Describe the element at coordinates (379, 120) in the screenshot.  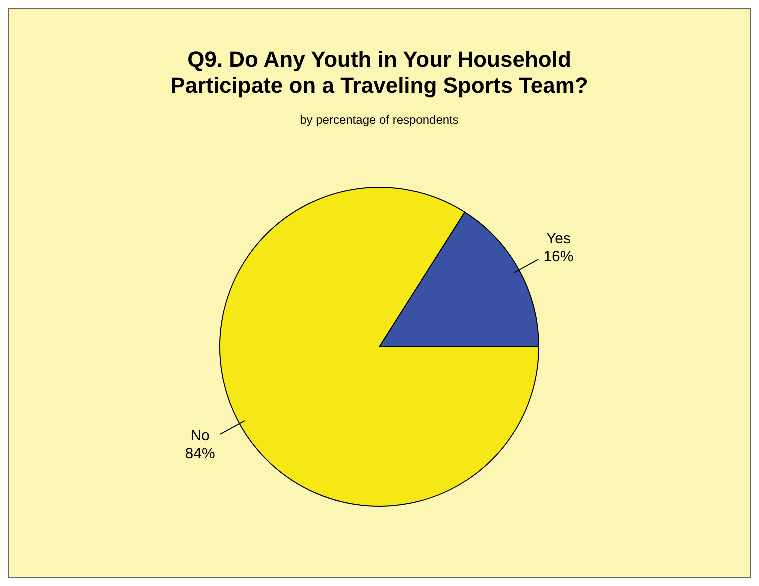
I see `chart-subtitle: by percentage of respondents` at that location.